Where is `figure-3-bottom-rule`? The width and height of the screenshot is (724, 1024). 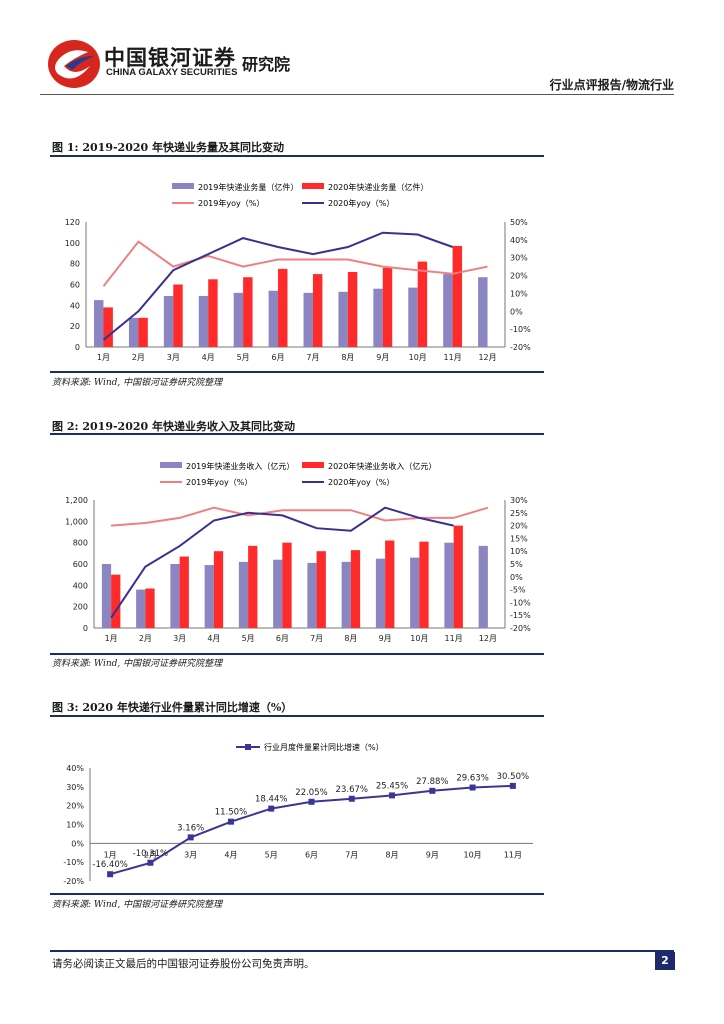 figure-3-bottom-rule is located at coordinates (297, 894).